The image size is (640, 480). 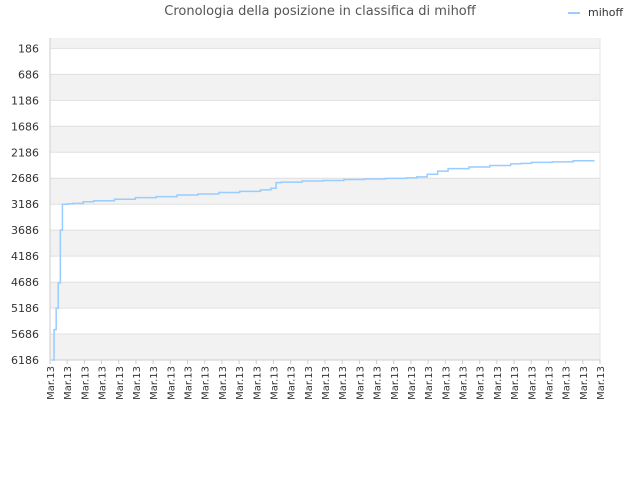 I want to click on y-tick-label: 686, so click(x=28, y=74).